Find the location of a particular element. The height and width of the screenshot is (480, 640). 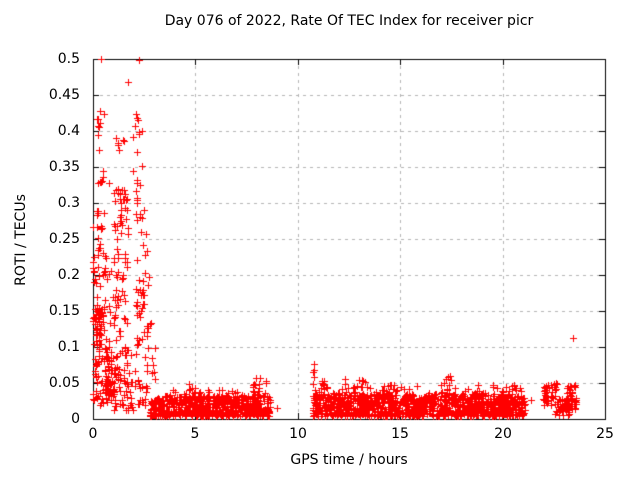

y-tick-label: 0.3 is located at coordinates (68, 203).